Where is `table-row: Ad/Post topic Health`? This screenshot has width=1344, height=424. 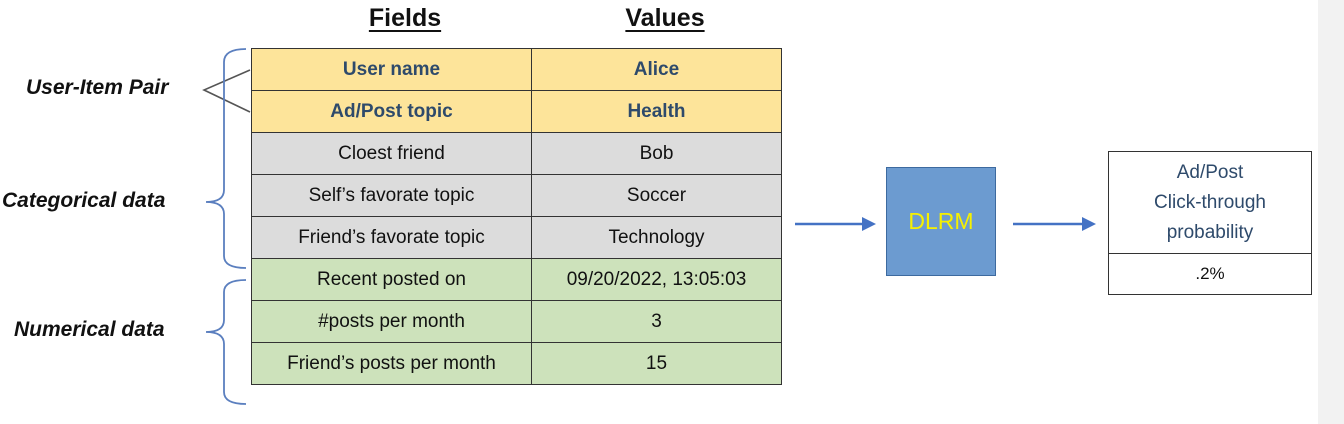 table-row: Ad/Post topic Health is located at coordinates (516, 111).